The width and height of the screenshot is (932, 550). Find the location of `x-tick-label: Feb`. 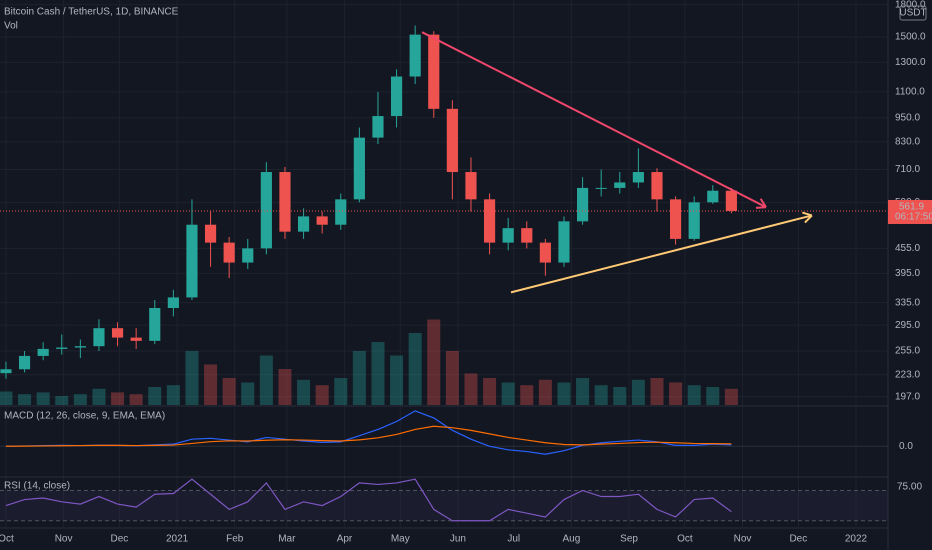

x-tick-label: Feb is located at coordinates (235, 539).